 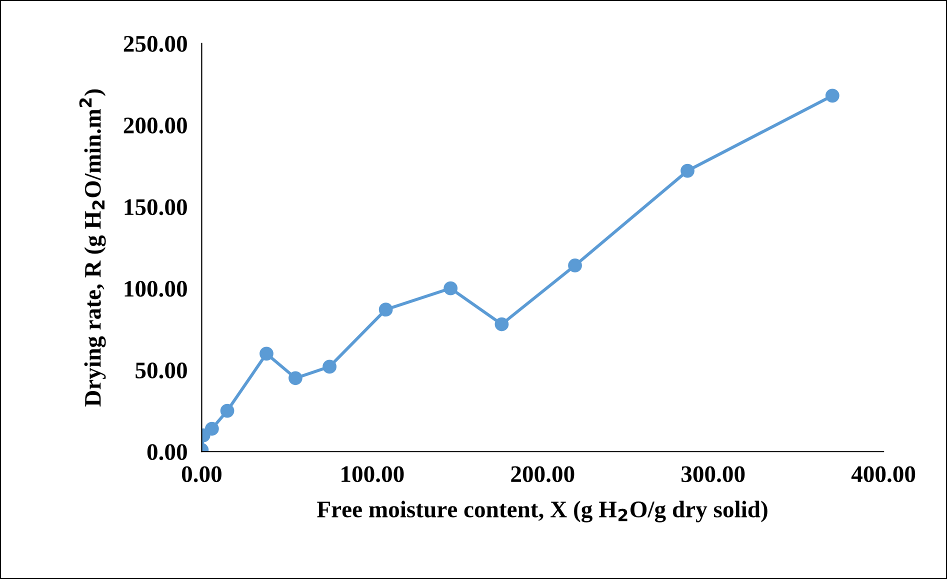 What do you see at coordinates (713, 474) in the screenshot?
I see `x-tick-label: 300.00` at bounding box center [713, 474].